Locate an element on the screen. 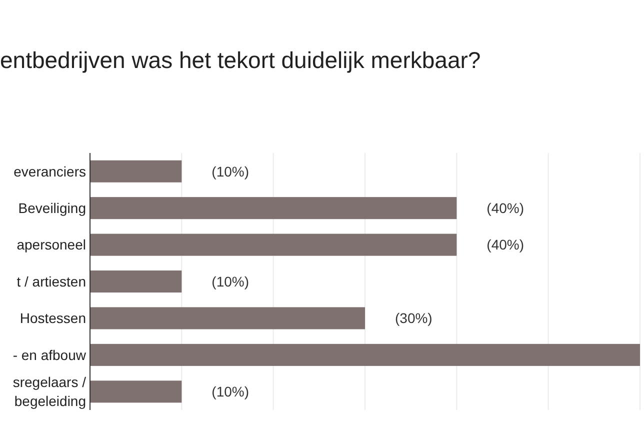 Image resolution: width=644 pixels, height=440 pixels. y-tick-label: t / artiesten is located at coordinates (51, 281).